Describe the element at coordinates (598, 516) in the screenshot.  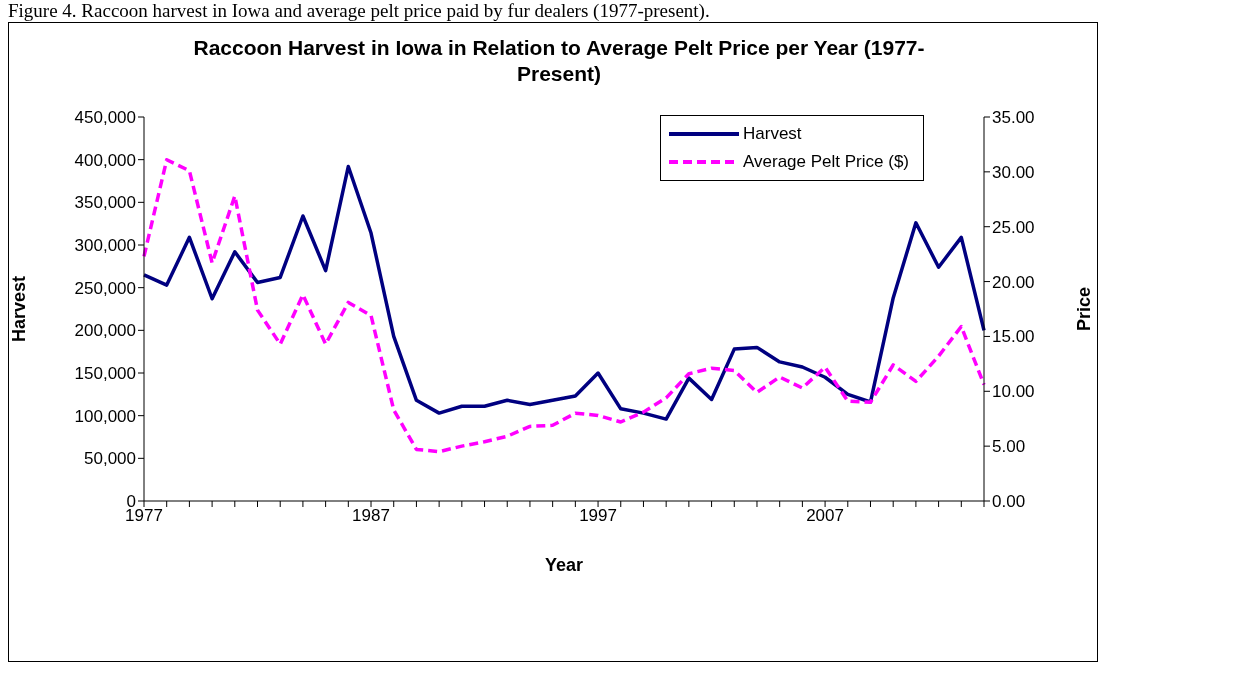
I see `x-tick-label: 1997` at that location.